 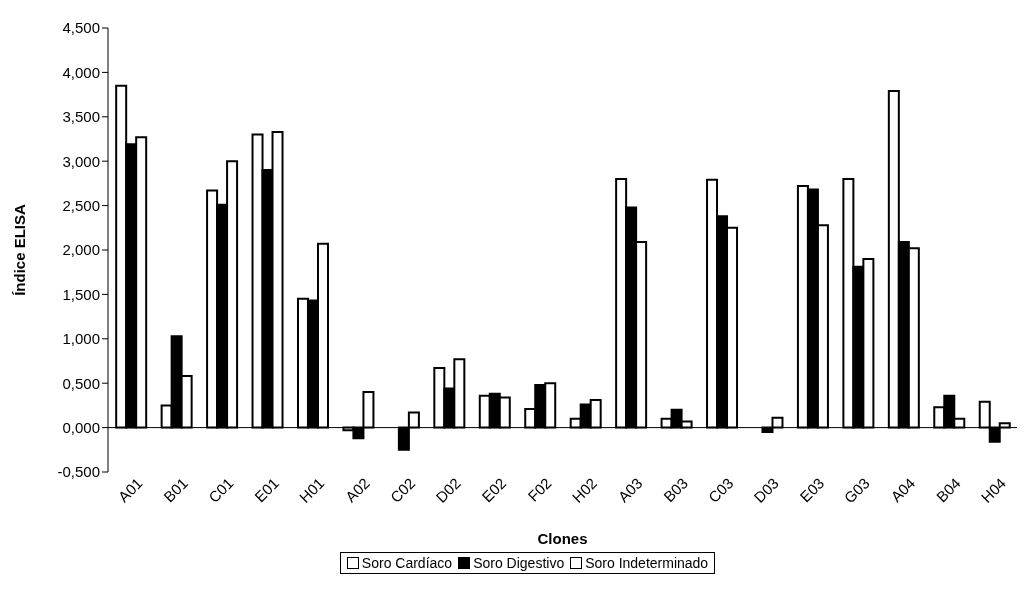 I want to click on x-tick-label: E02, so click(x=494, y=490).